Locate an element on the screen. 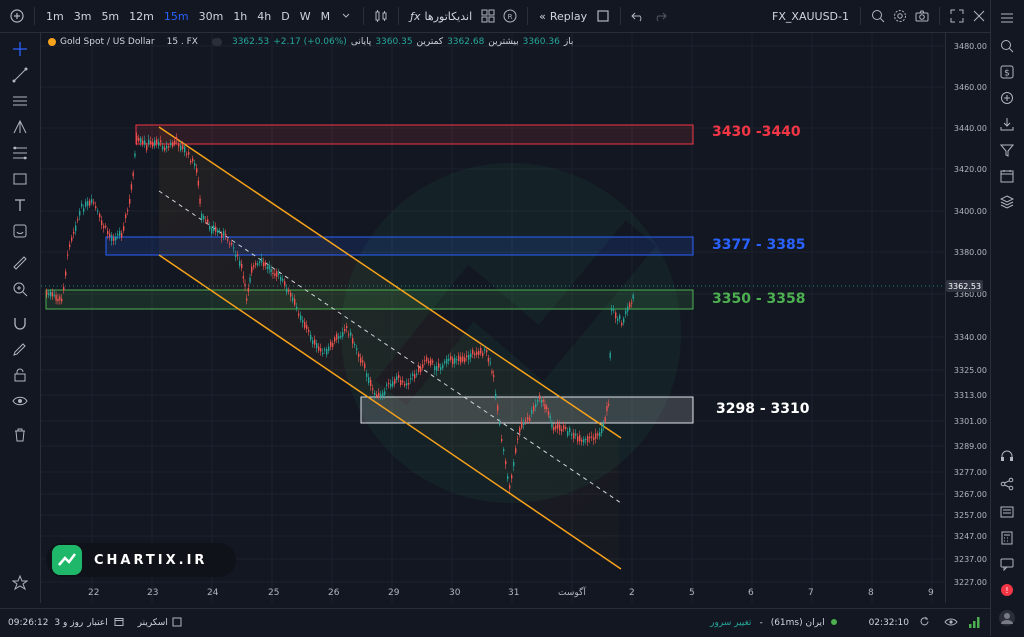  camera-icon is located at coordinates (922, 16).